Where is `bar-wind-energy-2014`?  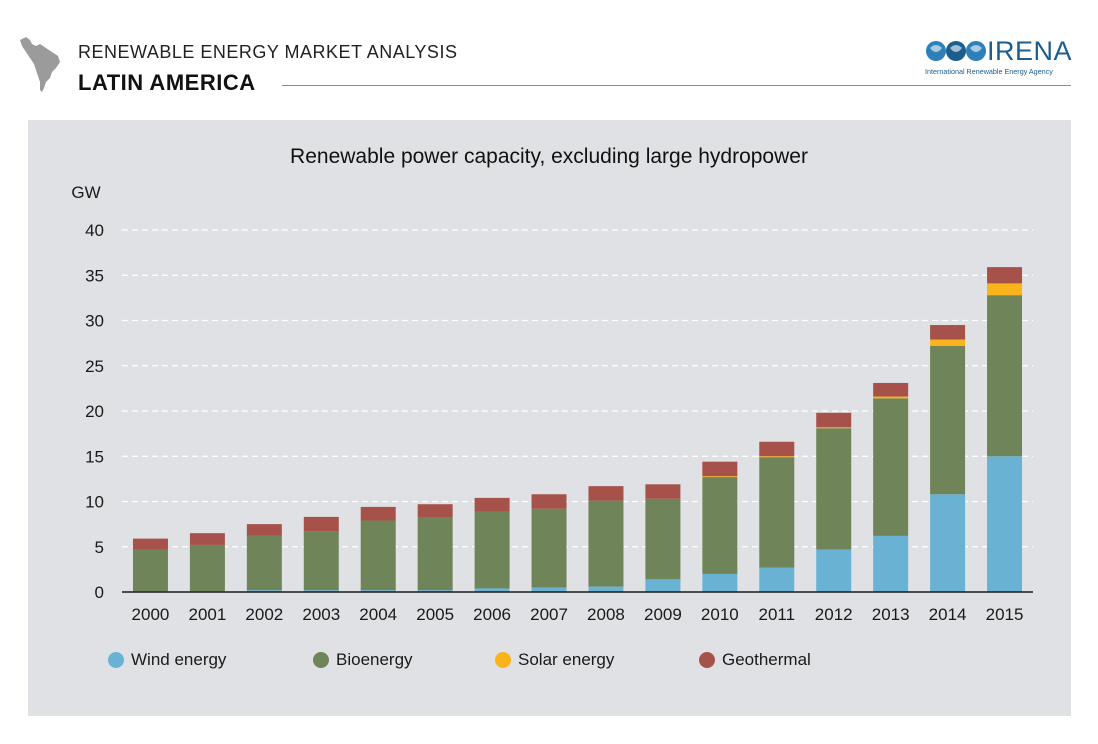
bar-wind-energy-2014 is located at coordinates (948, 543).